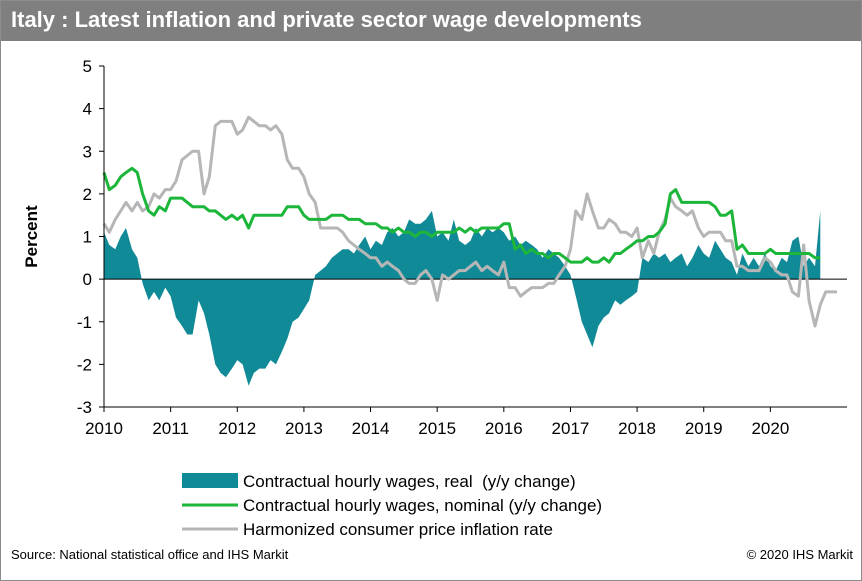 The height and width of the screenshot is (581, 862). I want to click on x-tick-label: 2011, so click(170, 428).